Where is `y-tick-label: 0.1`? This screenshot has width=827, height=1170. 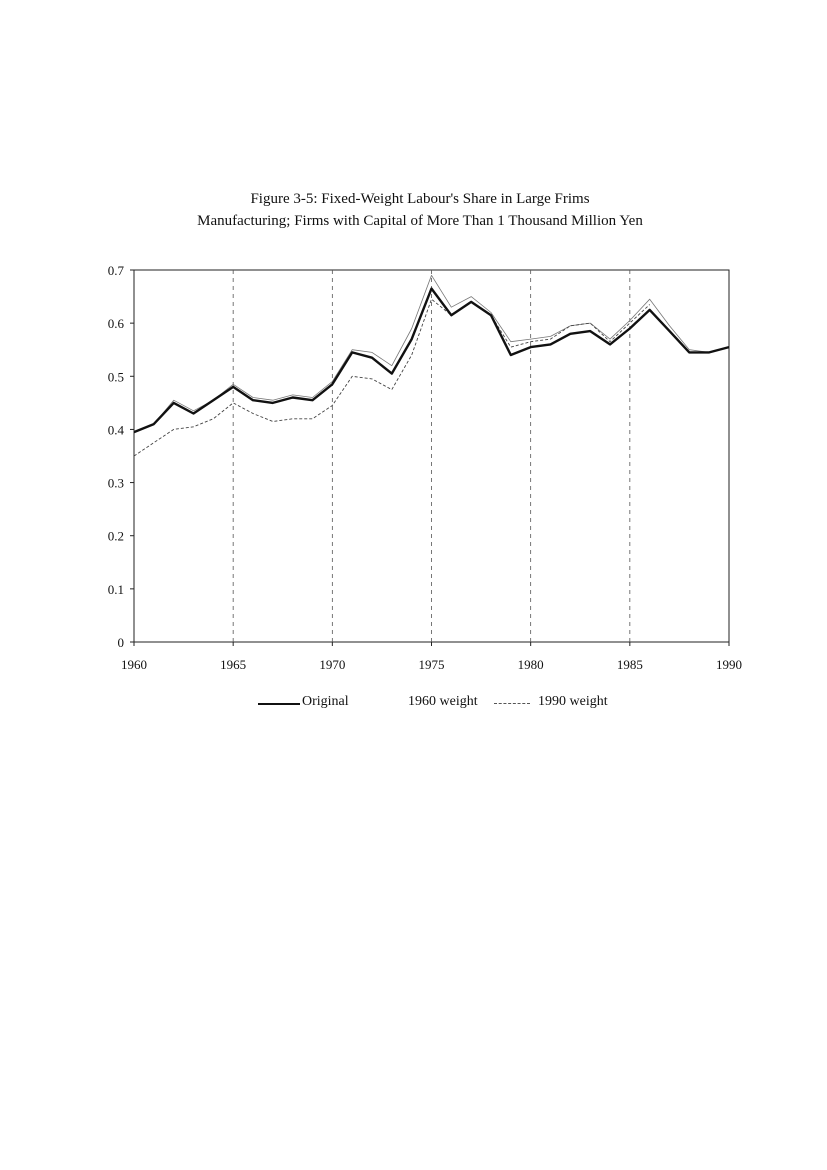 y-tick-label: 0.1 is located at coordinates (116, 589).